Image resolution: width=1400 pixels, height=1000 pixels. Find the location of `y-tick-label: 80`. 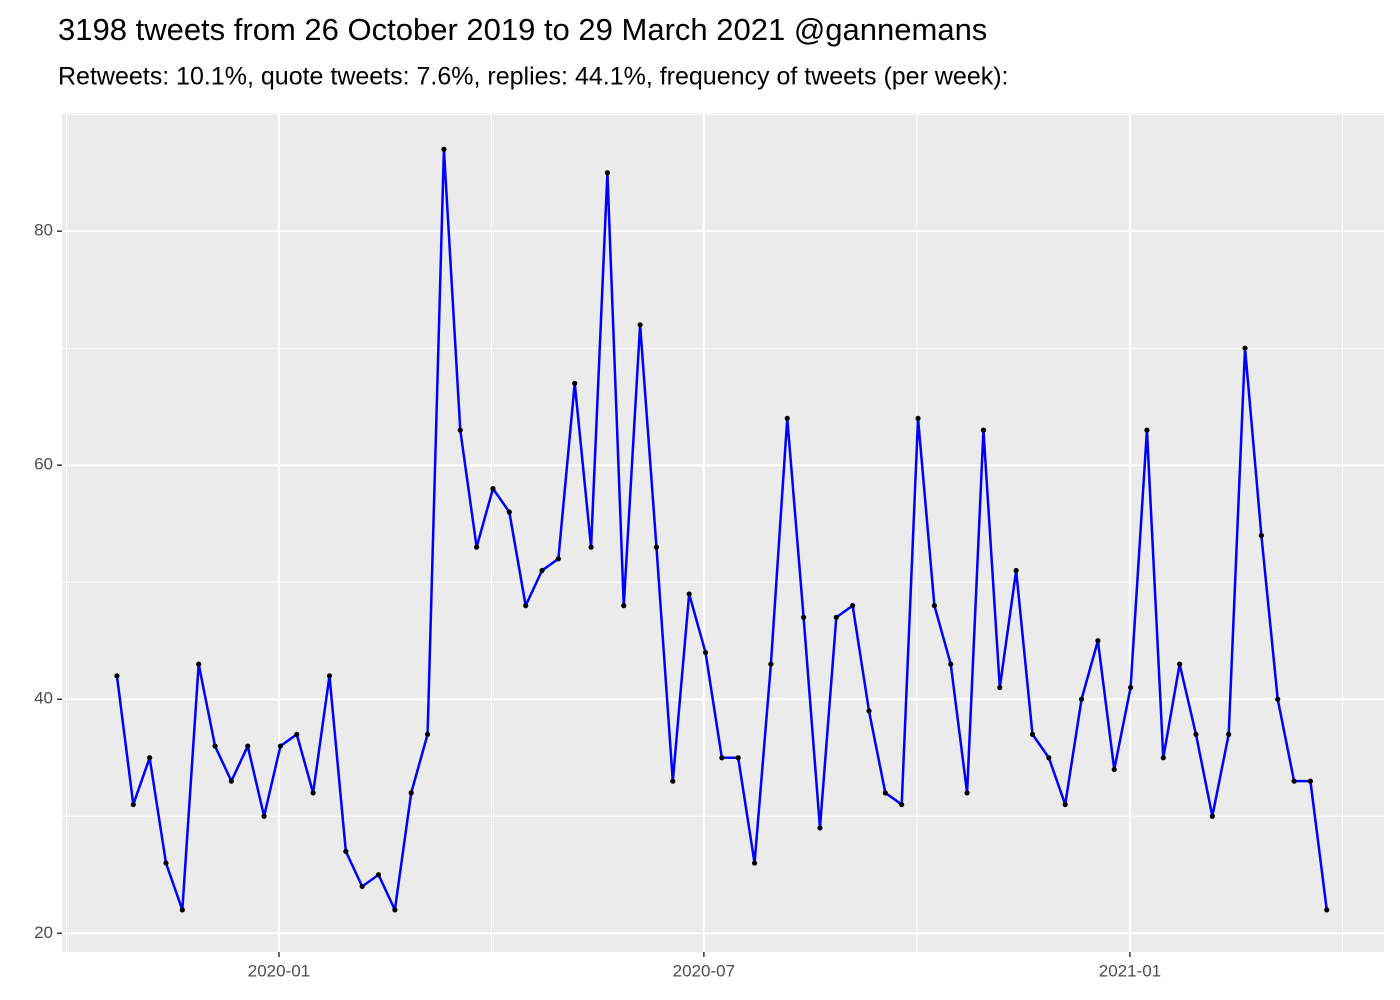

y-tick-label: 80 is located at coordinates (43, 230).